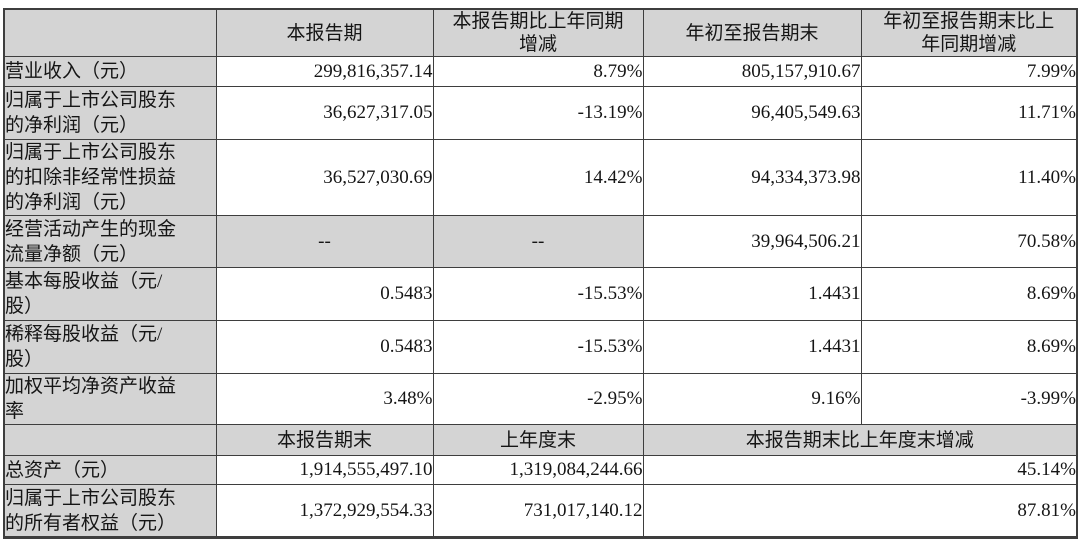 This screenshot has width=1080, height=539. I want to click on table-row: 加权平均净资产收益 率 3.48% -2.95% 9.16% -3.99%, so click(540, 399).